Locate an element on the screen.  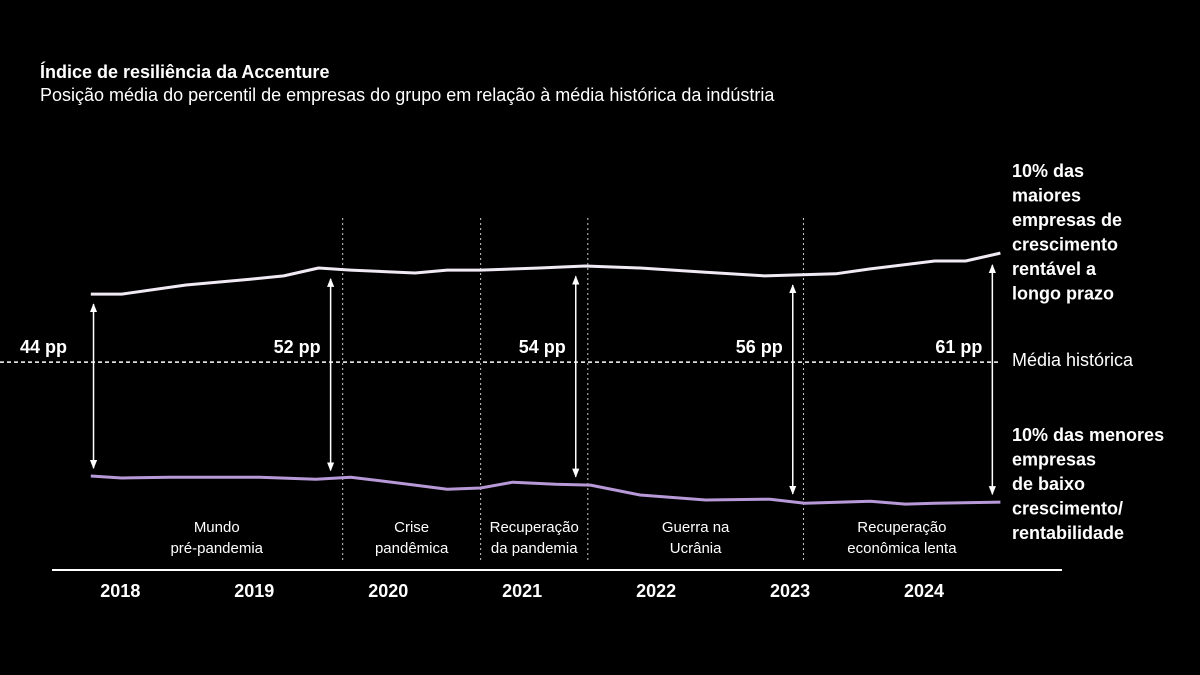
gap-label: 54 pp is located at coordinates (542, 347).